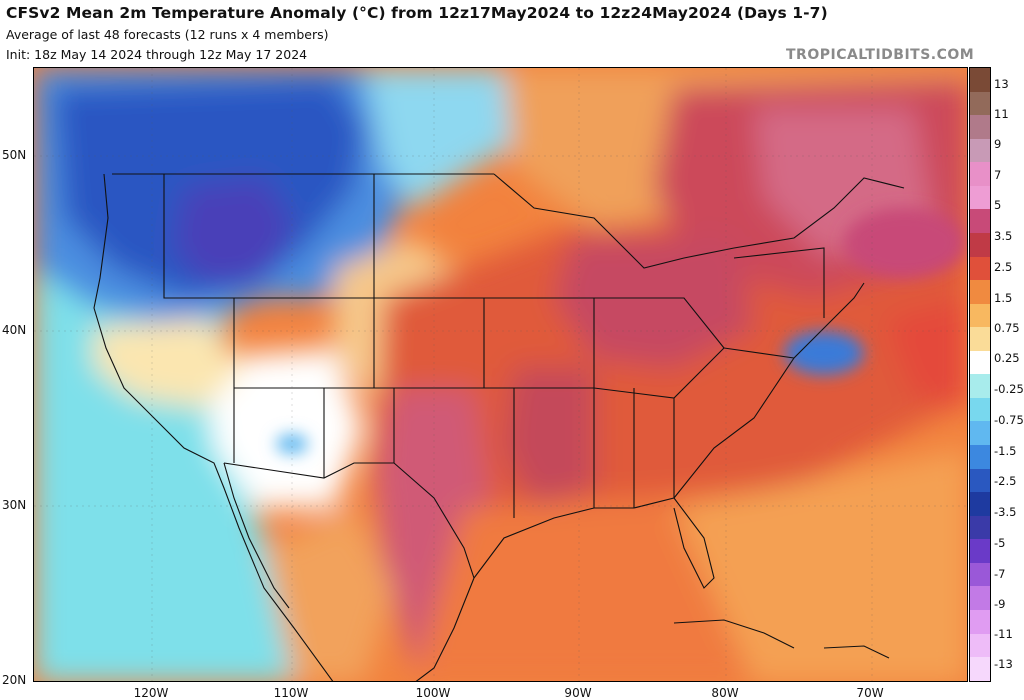 The image size is (1024, 700). What do you see at coordinates (1003, 267) in the screenshot?
I see `colorbar-label: 2.5` at bounding box center [1003, 267].